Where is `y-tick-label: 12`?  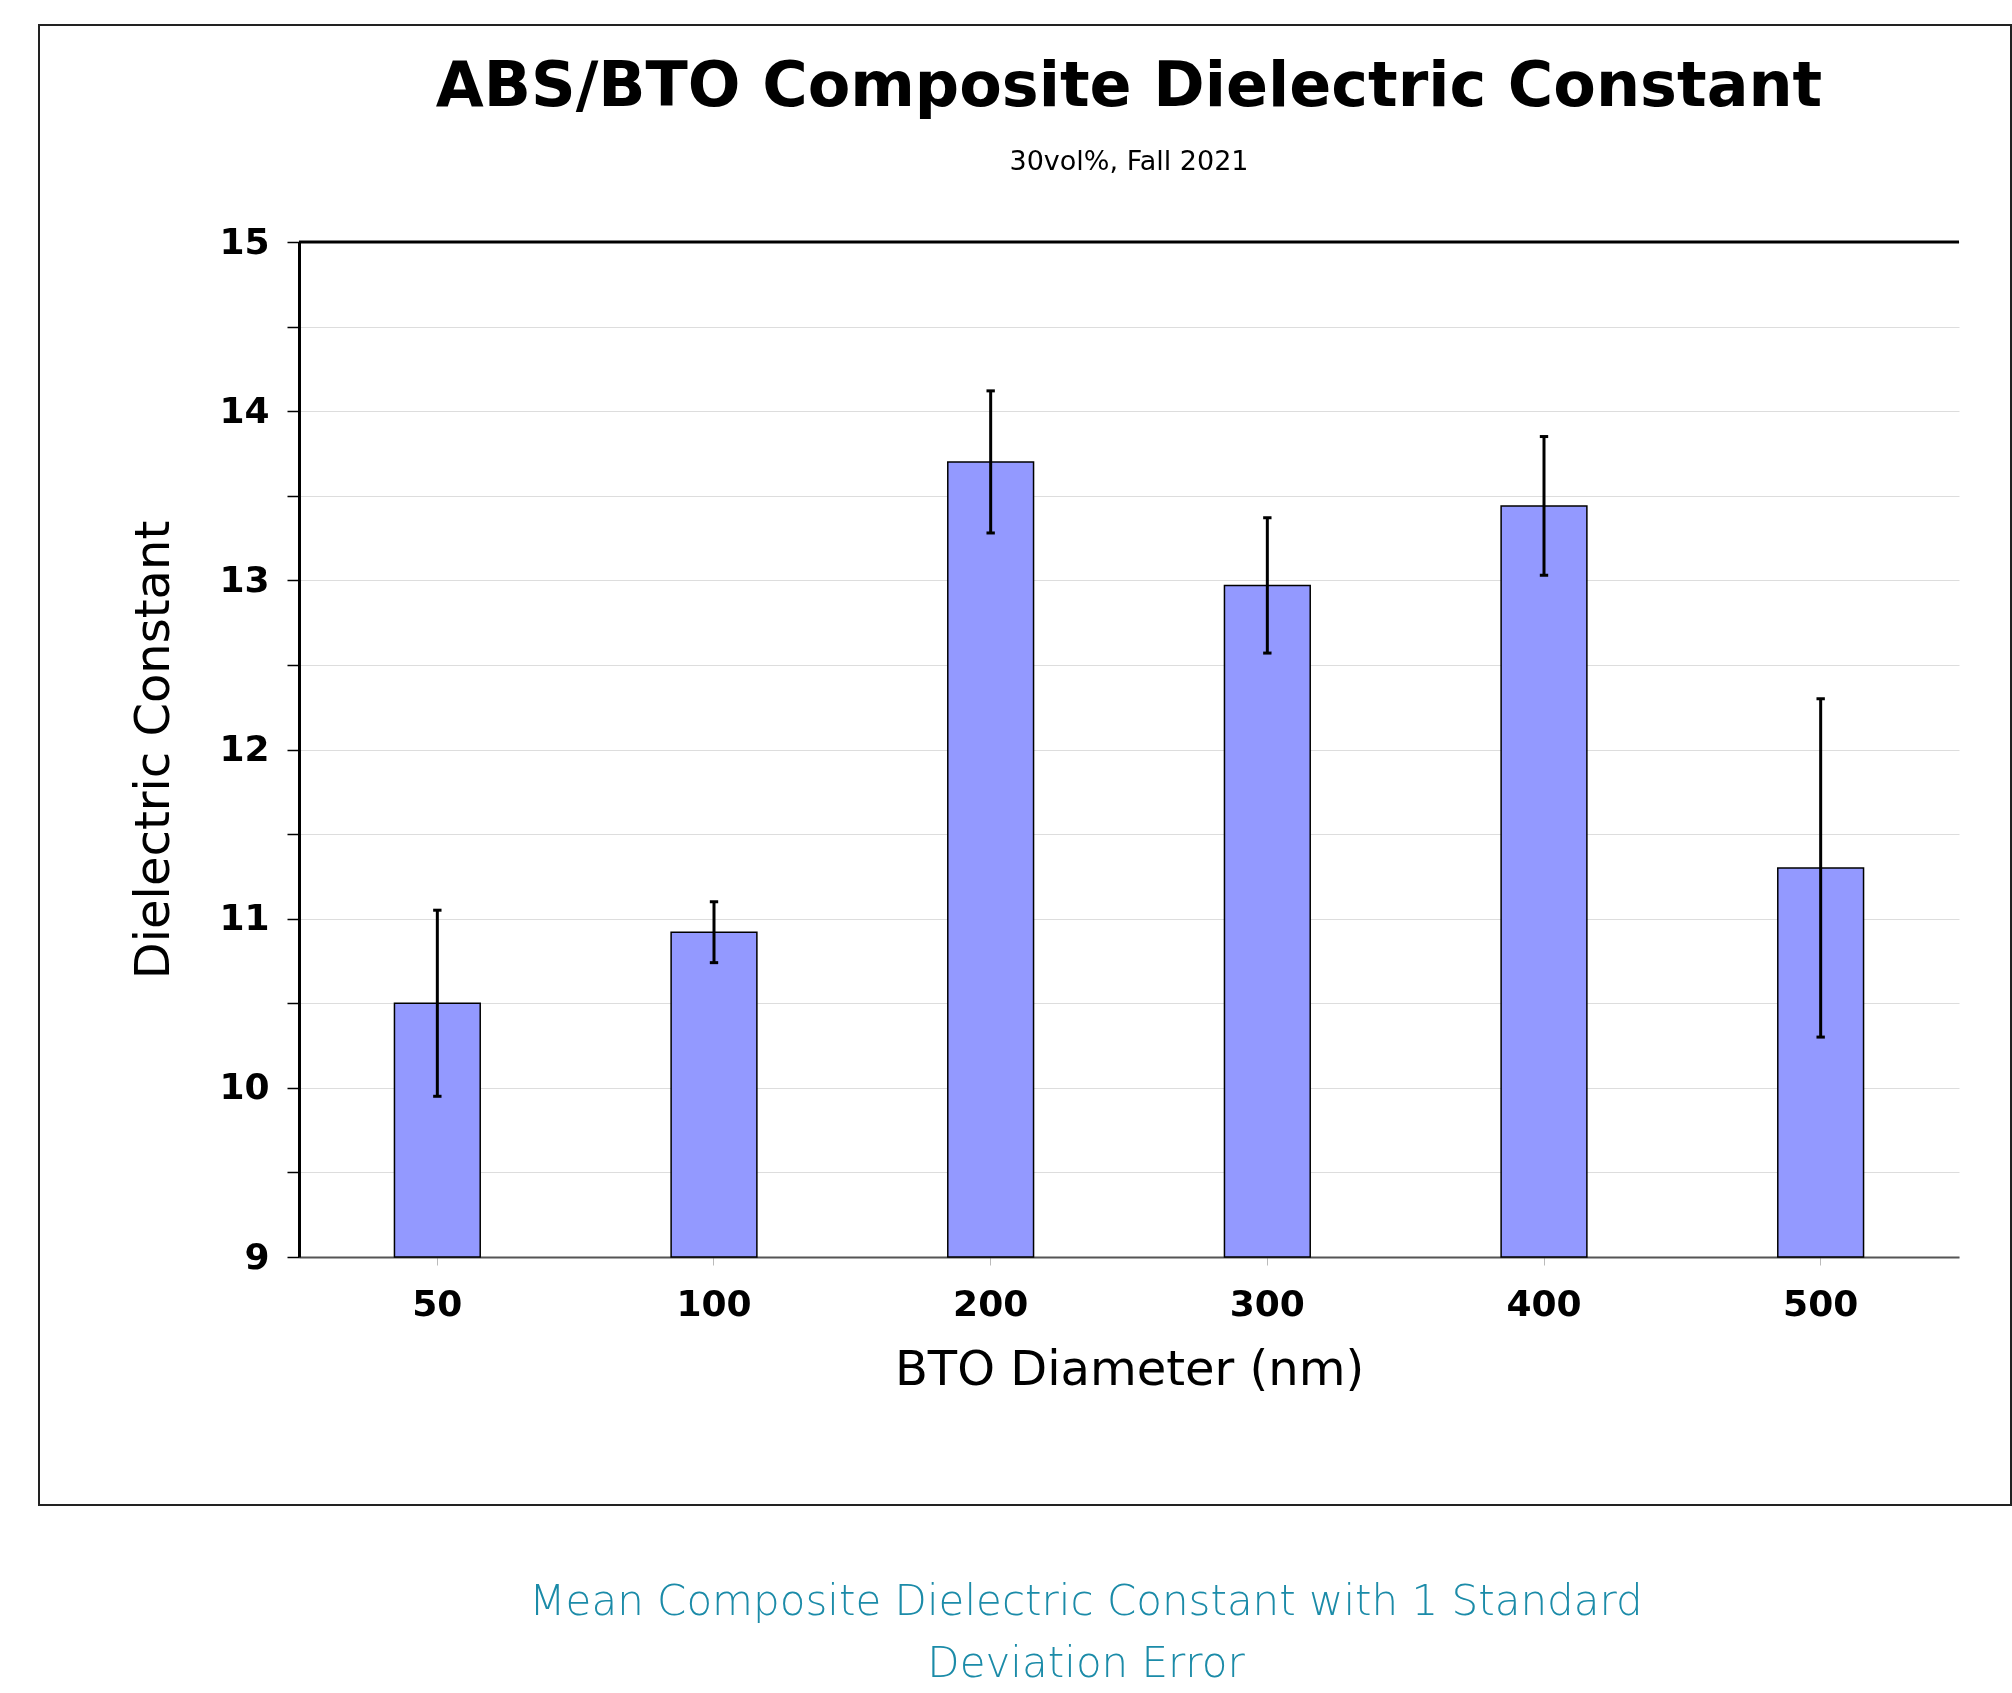
y-tick-label: 12 is located at coordinates (244, 748).